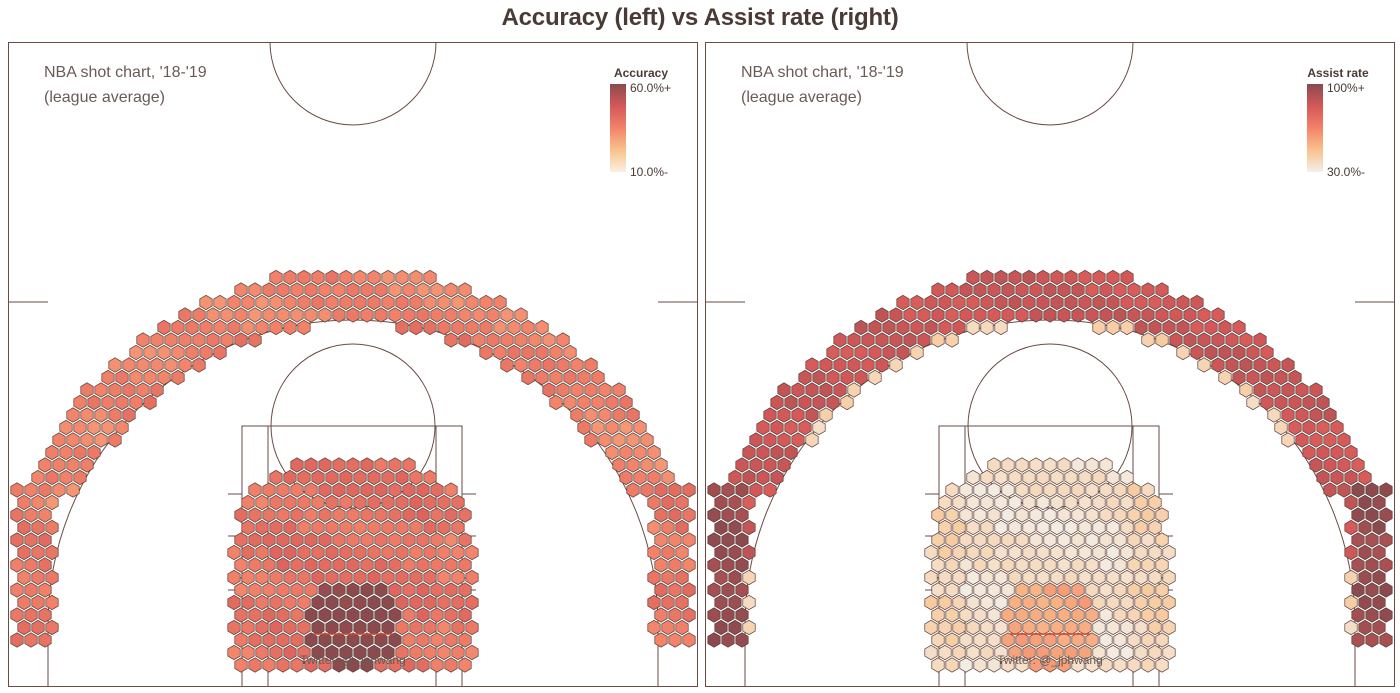 The width and height of the screenshot is (1400, 693). I want to click on colorbar-min-label: 30.0%-, so click(1346, 172).